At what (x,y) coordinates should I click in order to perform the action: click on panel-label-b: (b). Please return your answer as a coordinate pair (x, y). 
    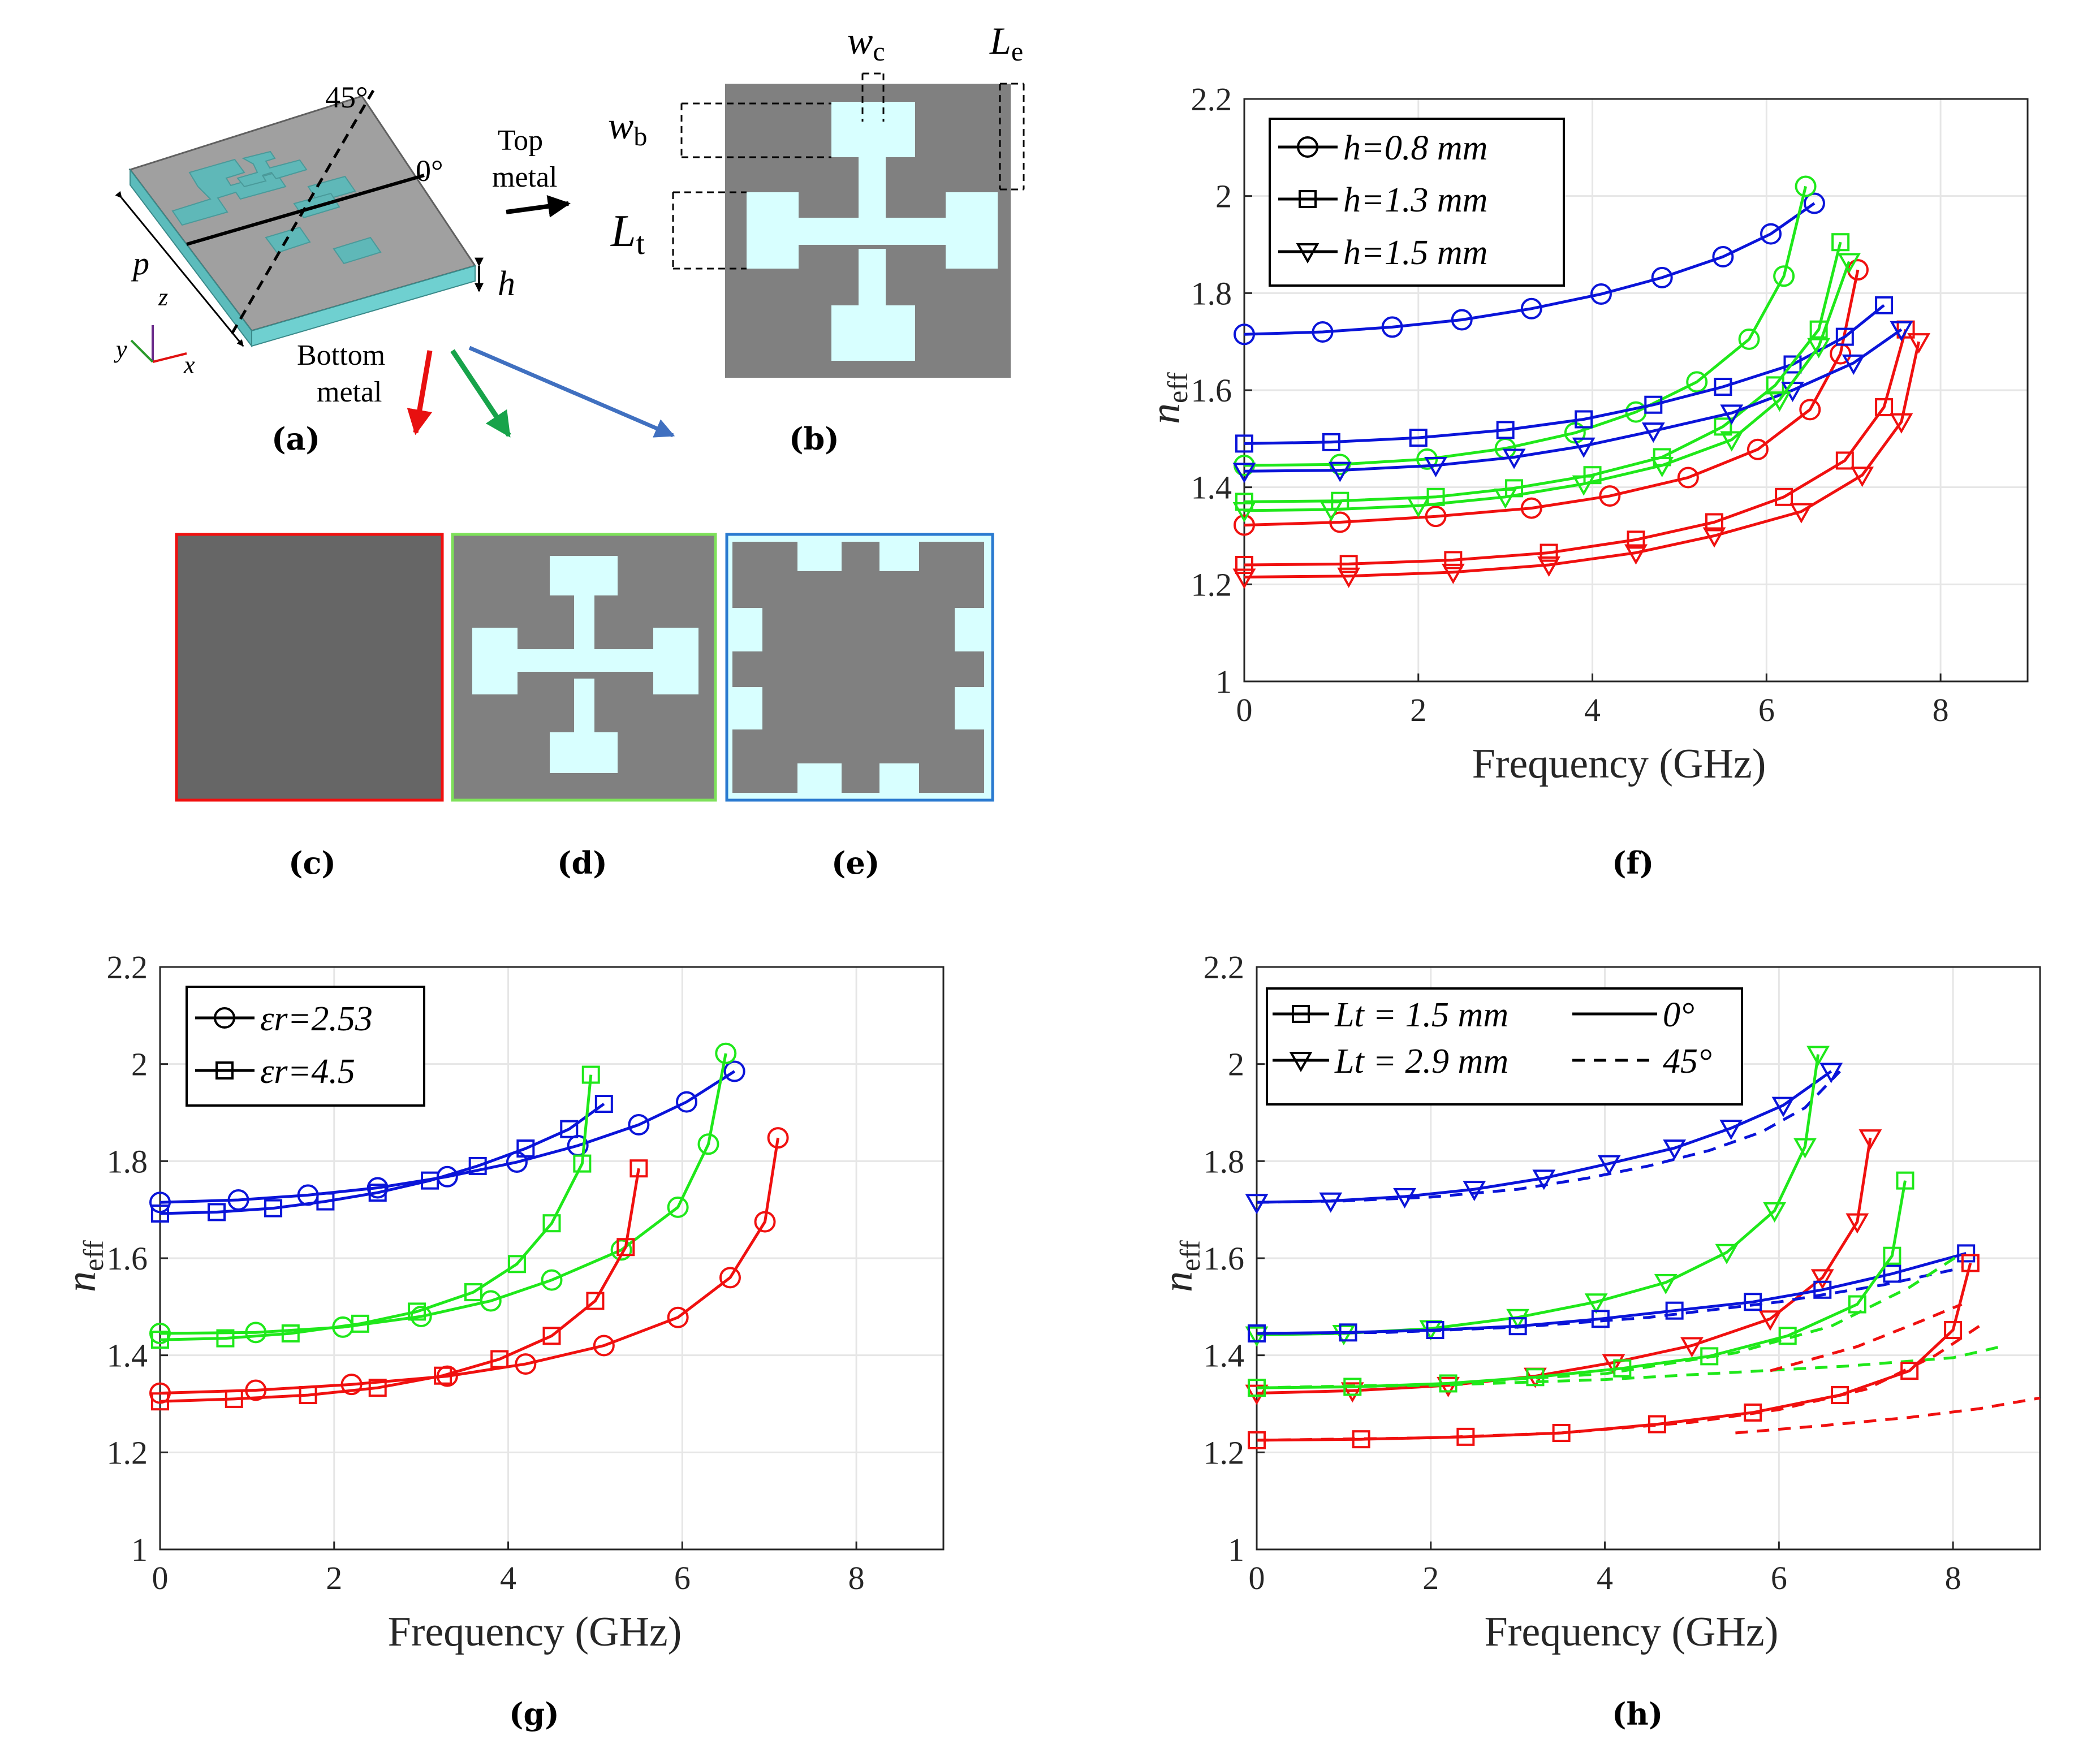
    Looking at the image, I should click on (814, 439).